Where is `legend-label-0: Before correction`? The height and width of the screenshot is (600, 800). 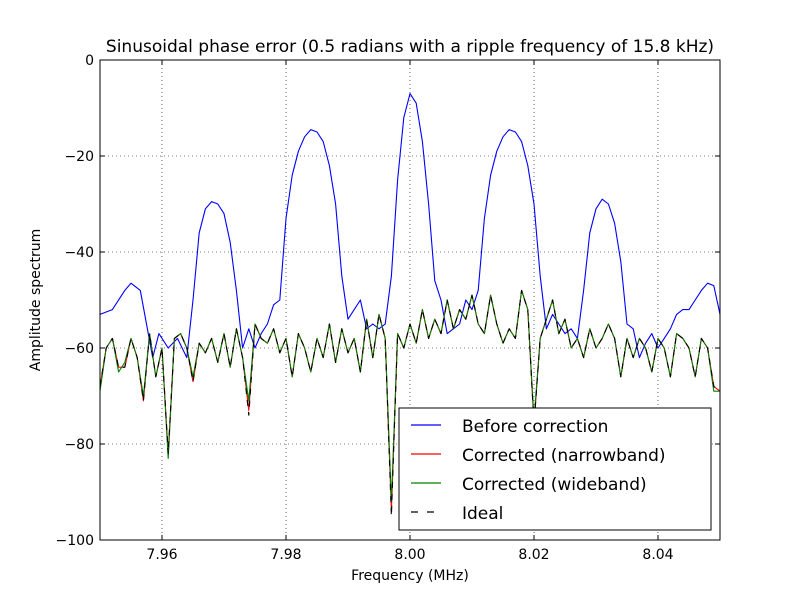 legend-label-0: Before correction is located at coordinates (535, 427).